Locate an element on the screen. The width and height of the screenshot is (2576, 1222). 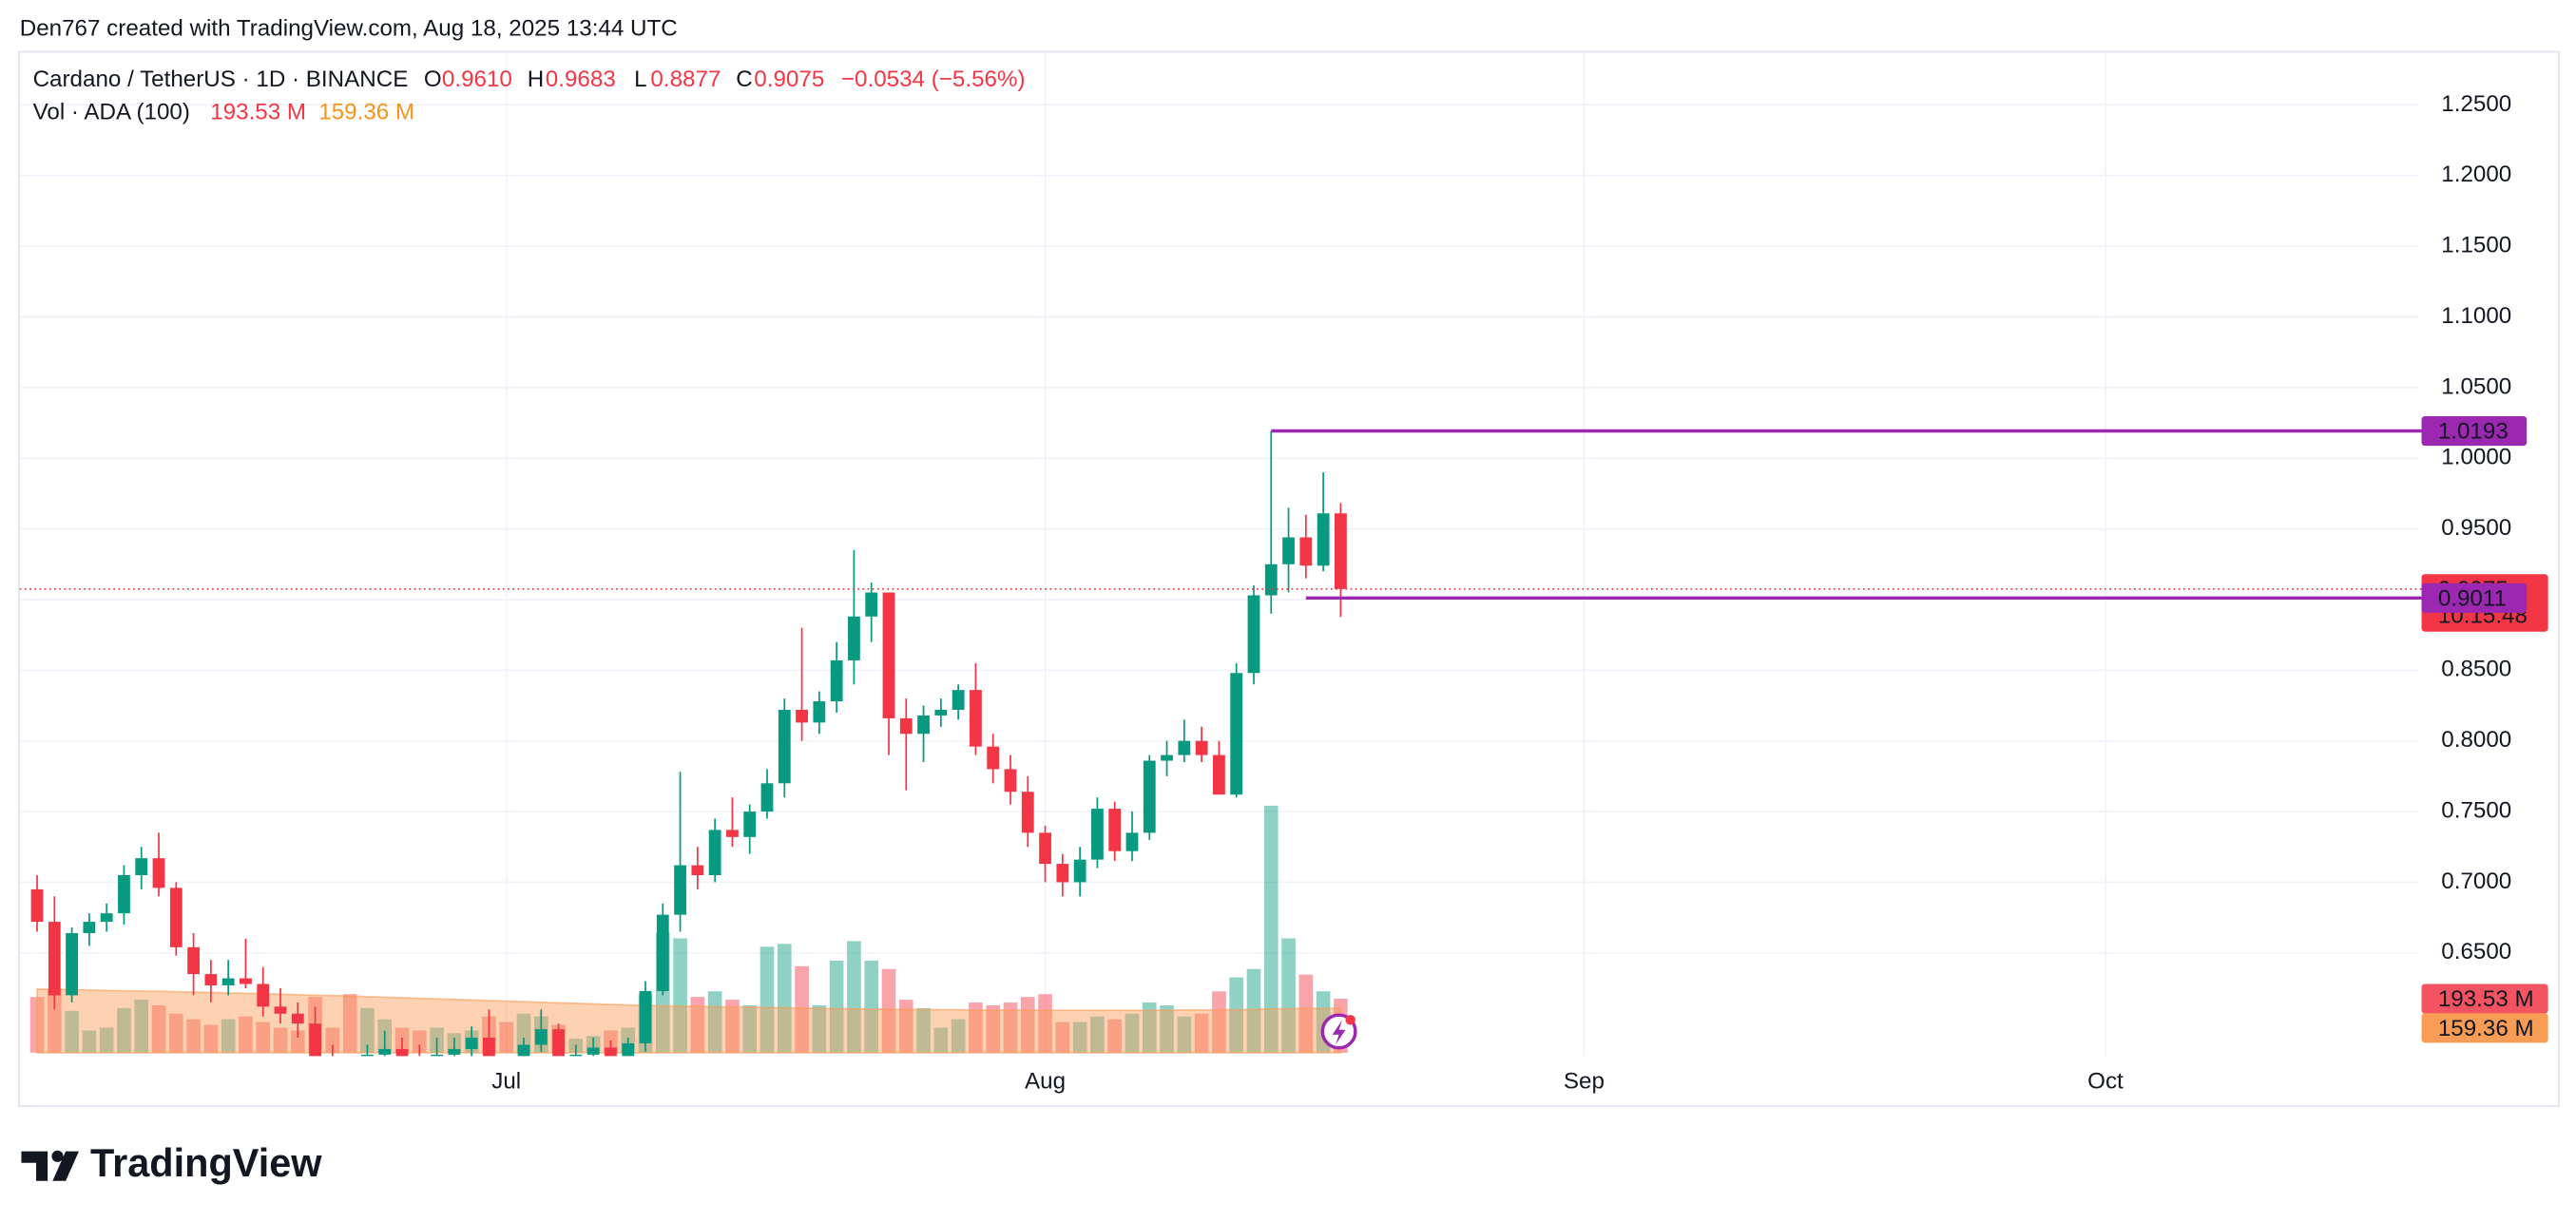
brand: TradingView is located at coordinates (206, 1162).